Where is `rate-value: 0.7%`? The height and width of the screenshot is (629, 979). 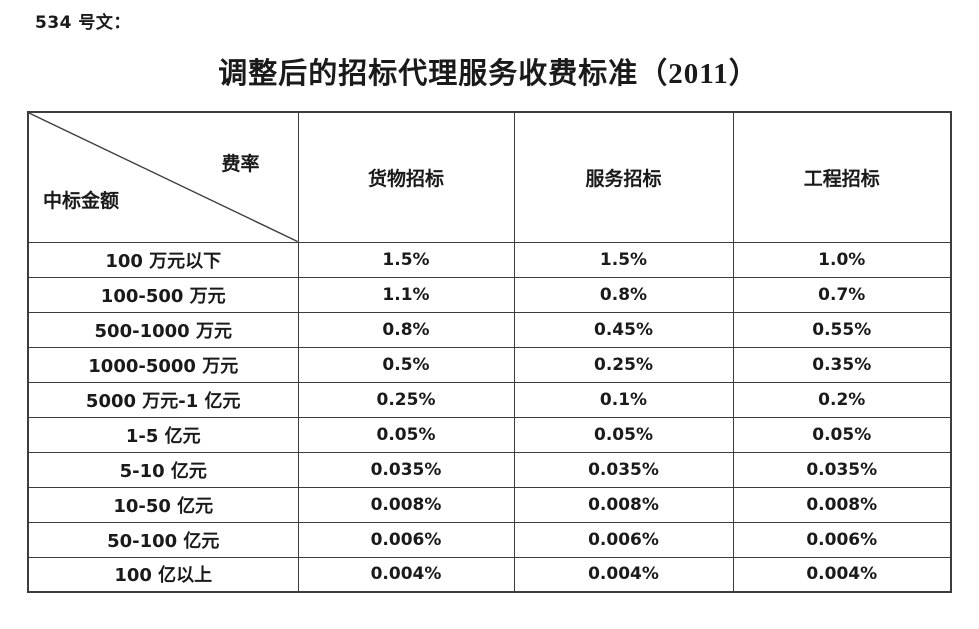 rate-value: 0.7% is located at coordinates (842, 294).